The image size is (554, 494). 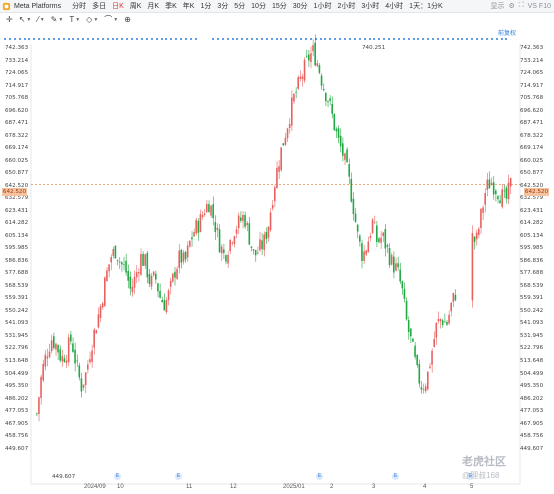 I want to click on timeframe-tab: 1天：1分K, so click(x=426, y=6).